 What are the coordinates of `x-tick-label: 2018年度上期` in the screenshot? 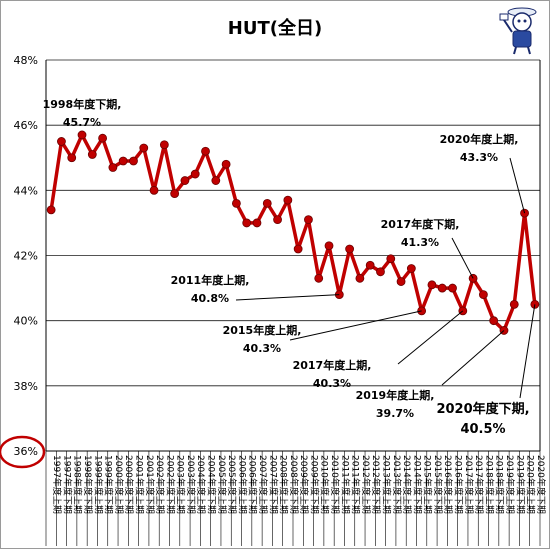 It's located at (489, 484).